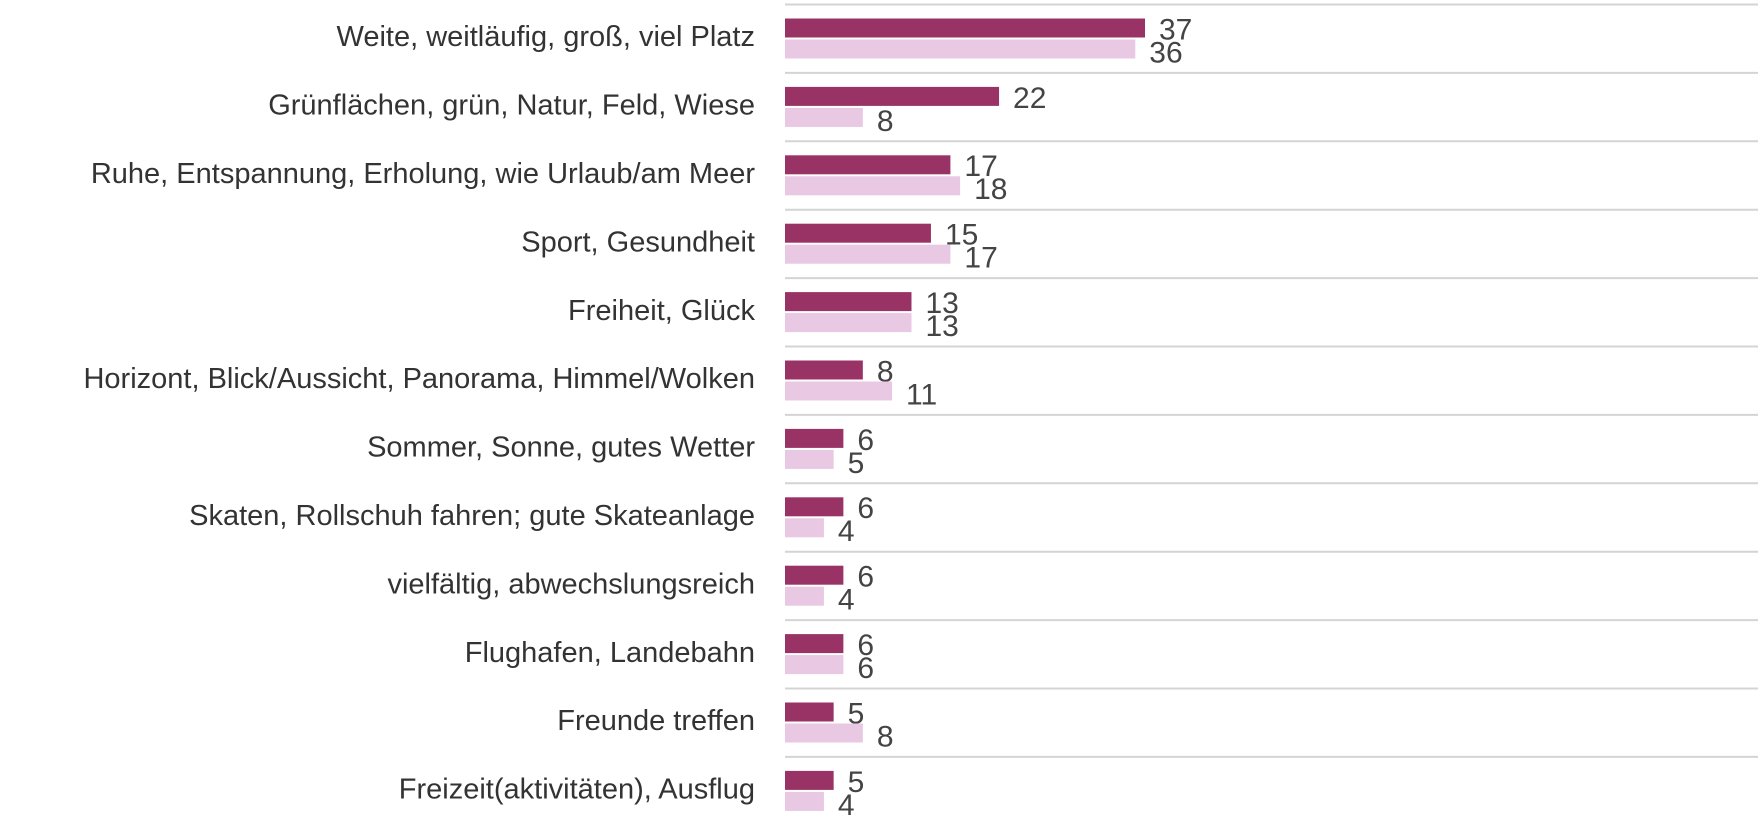 The height and width of the screenshot is (825, 1758). What do you see at coordinates (961, 235) in the screenshot?
I see `value-label: 15` at bounding box center [961, 235].